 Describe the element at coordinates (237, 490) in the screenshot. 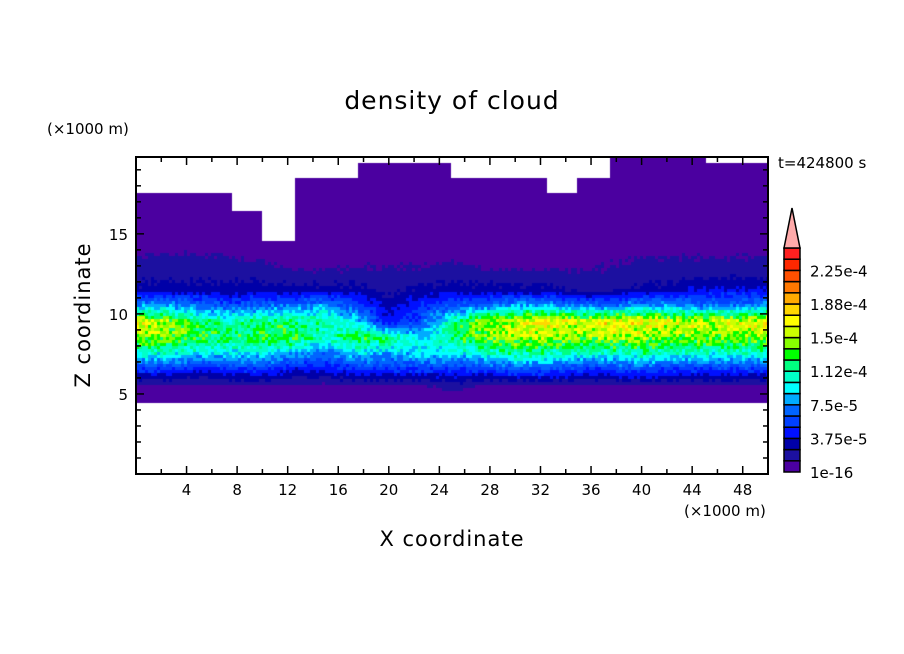

I see `x-tick-label: 8` at that location.